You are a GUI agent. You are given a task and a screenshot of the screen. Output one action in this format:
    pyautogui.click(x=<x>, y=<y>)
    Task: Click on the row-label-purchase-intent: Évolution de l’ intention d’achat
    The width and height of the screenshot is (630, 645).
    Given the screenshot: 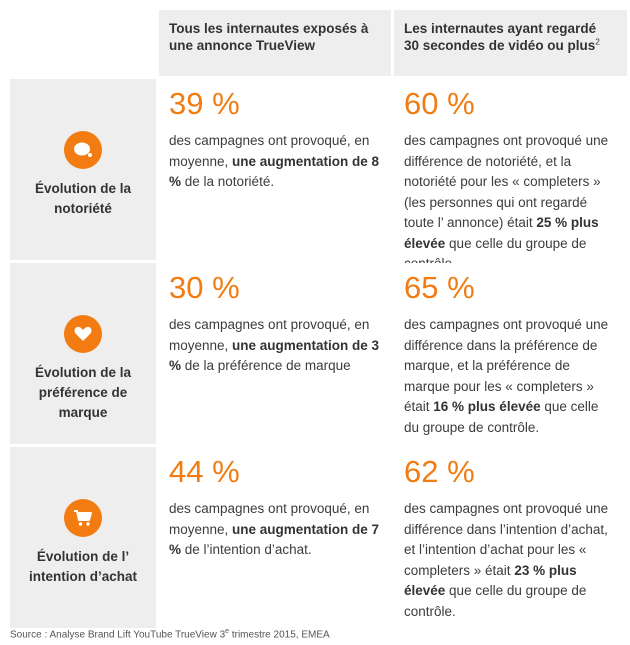 What is the action you would take?
    pyautogui.click(x=83, y=537)
    